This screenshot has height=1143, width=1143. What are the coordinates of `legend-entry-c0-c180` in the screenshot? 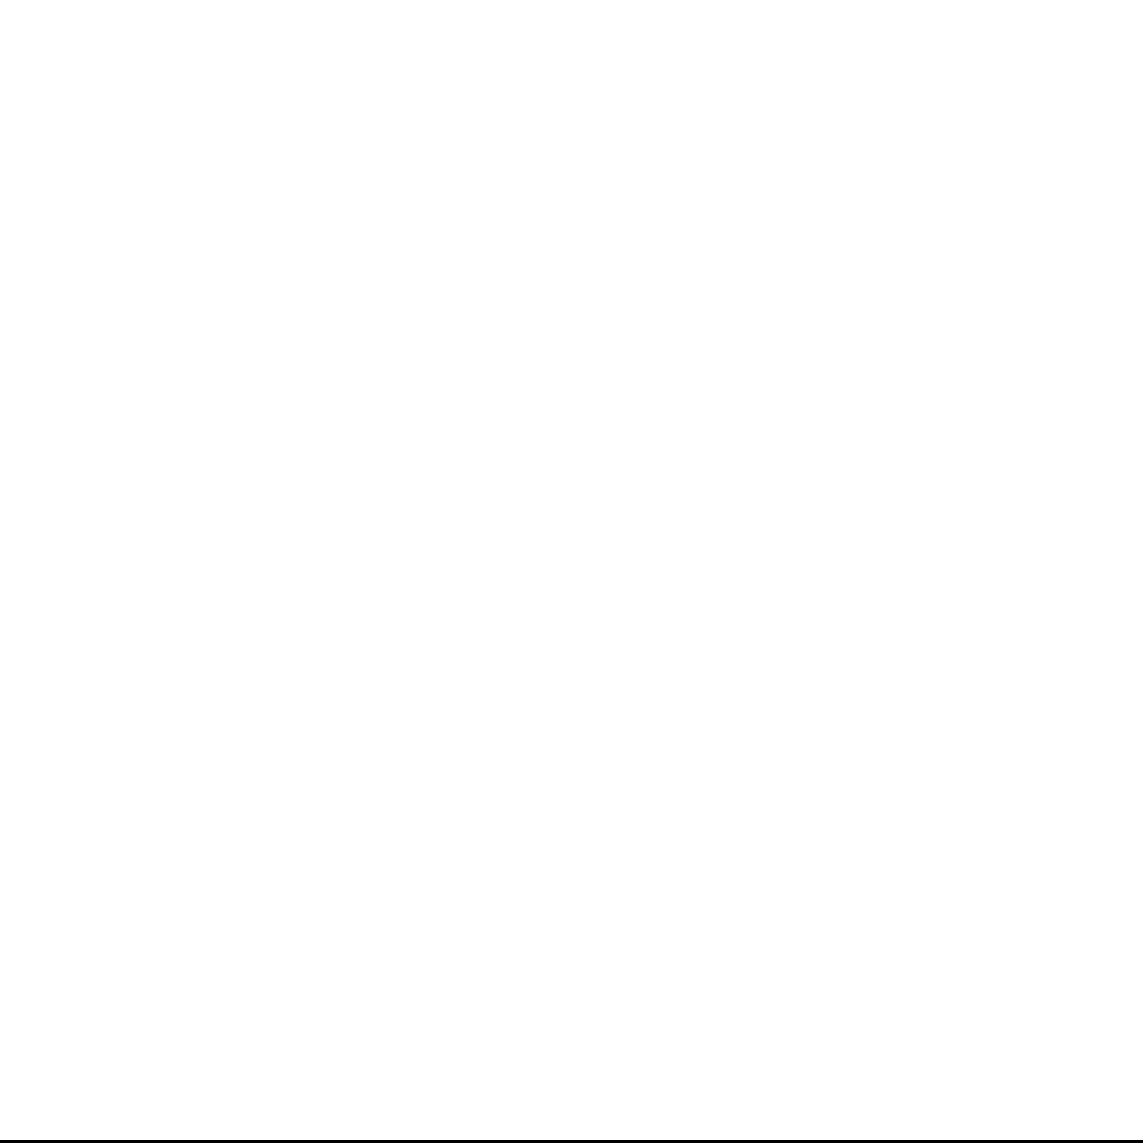 It's located at (58, 1077).